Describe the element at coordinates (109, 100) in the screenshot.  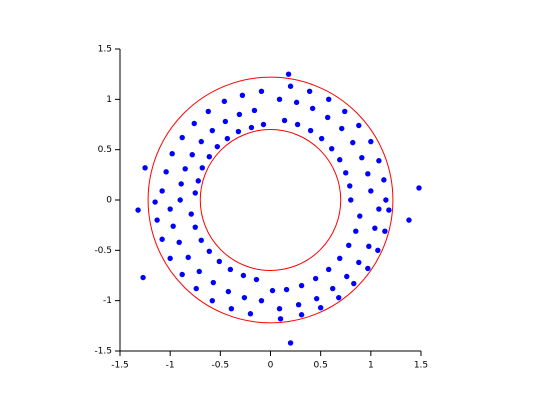
I see `y-tick-label: 1` at that location.